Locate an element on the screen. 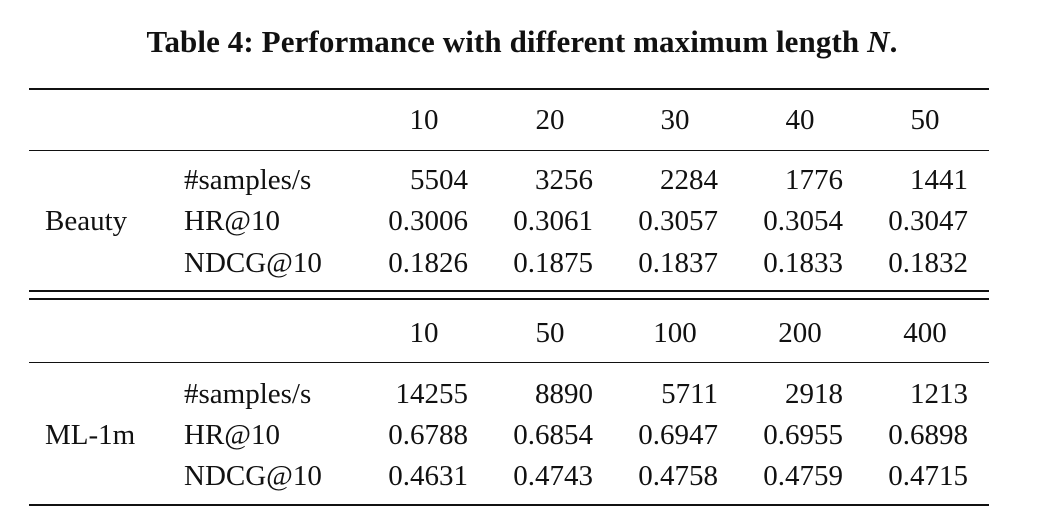  length-header: 30 is located at coordinates (675, 120).